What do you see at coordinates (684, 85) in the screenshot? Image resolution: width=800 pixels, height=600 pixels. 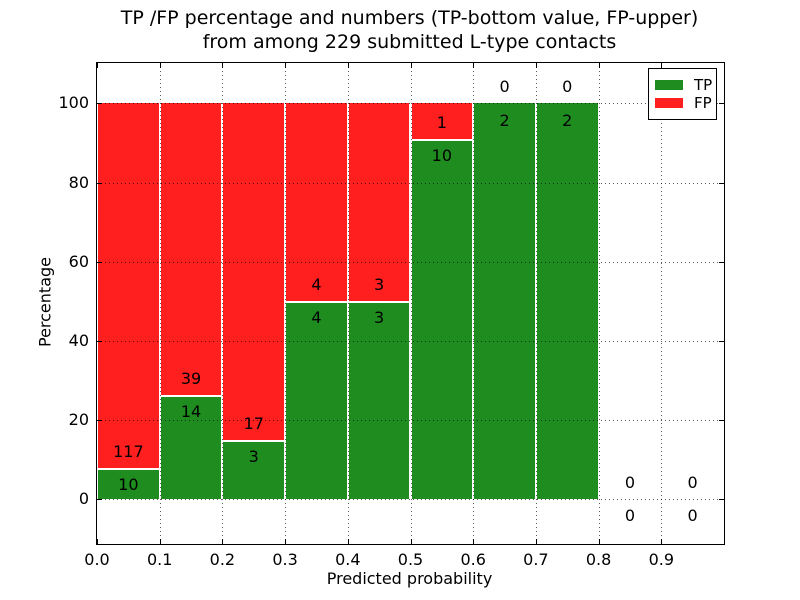 I see `legend-item-tp: TP` at bounding box center [684, 85].